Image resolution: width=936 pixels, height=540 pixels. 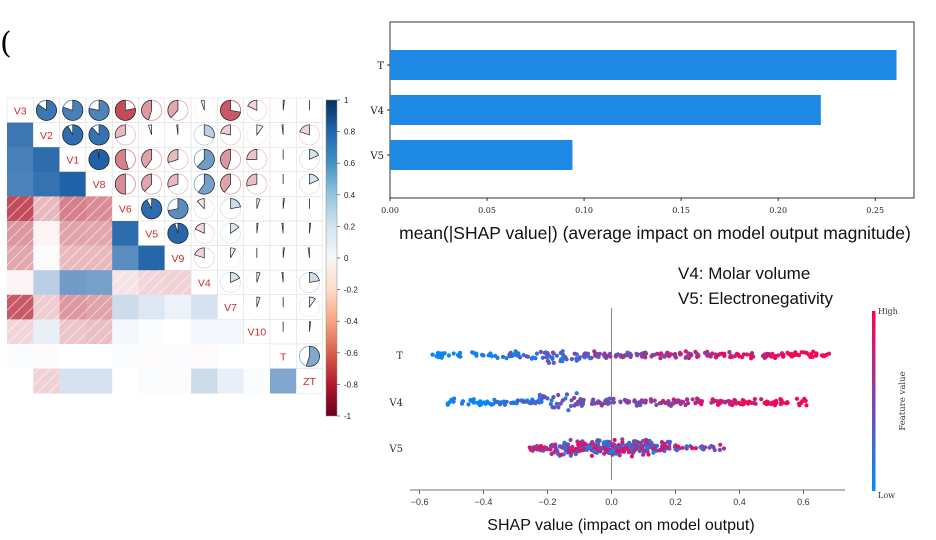 I want to click on corr-variable-label: V1, so click(x=72, y=161).